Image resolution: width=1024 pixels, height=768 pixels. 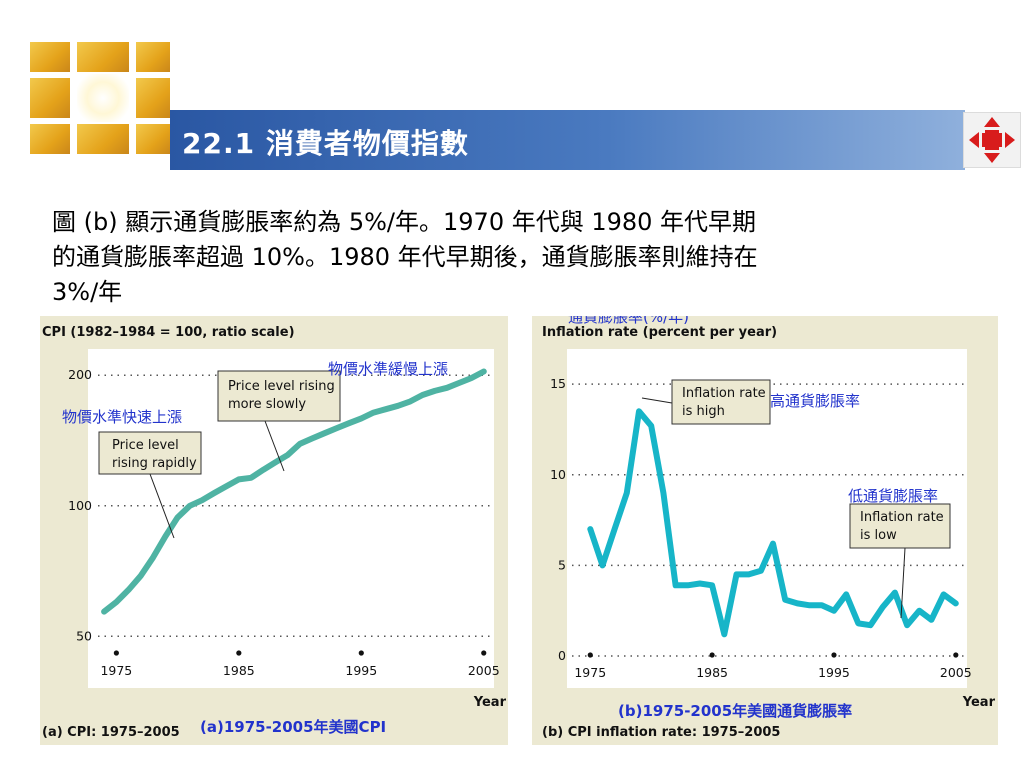 I want to click on inflation-callout-high-box, so click(x=721, y=402).